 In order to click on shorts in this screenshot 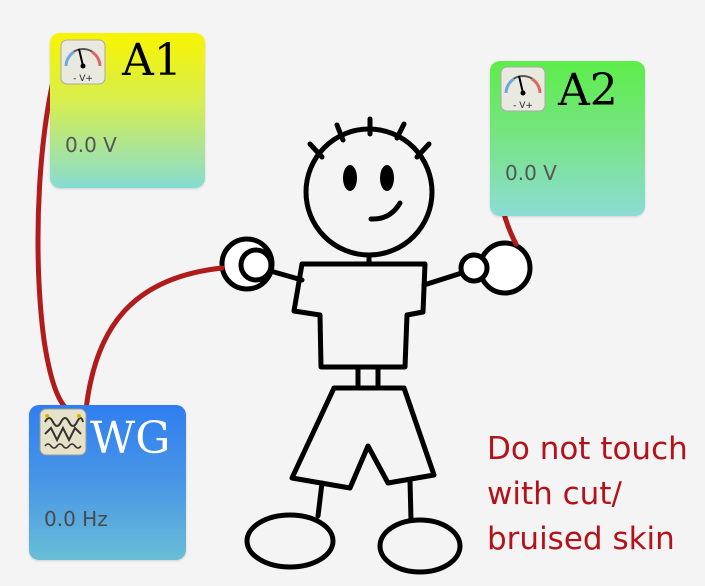, I will do `click(363, 438)`.